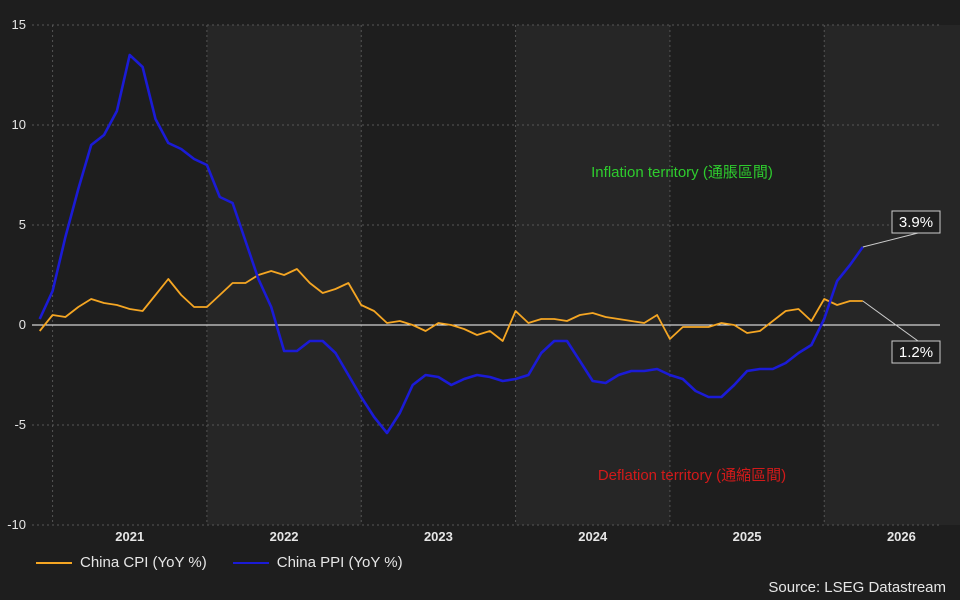  I want to click on cpi-line, so click(450, 305).